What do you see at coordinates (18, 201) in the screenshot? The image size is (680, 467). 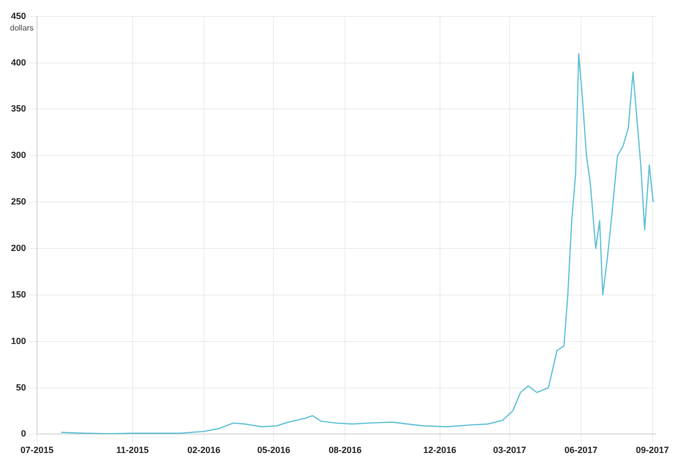 I see `y-tick-label: 250` at bounding box center [18, 201].